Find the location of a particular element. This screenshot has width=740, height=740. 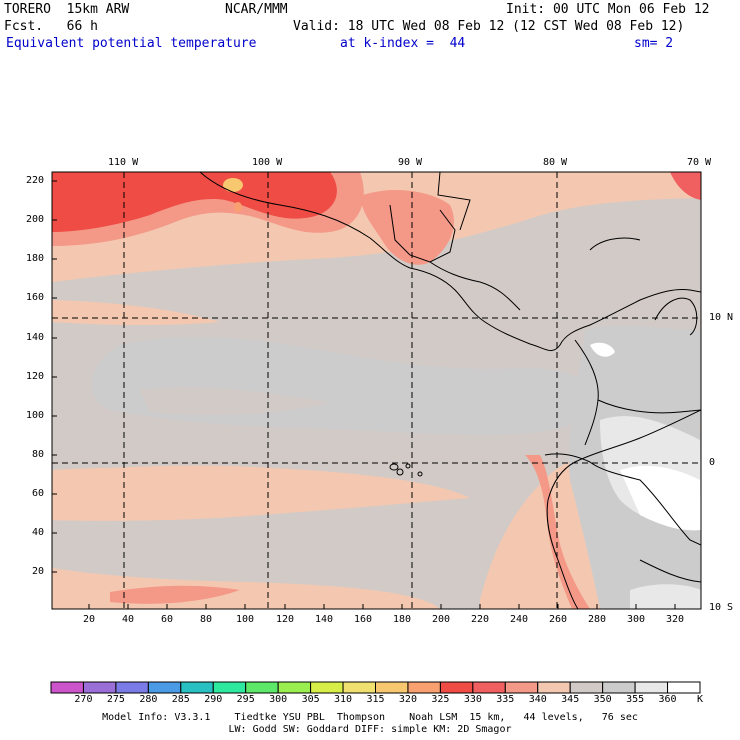

x-tick-label: 320 is located at coordinates (675, 619).